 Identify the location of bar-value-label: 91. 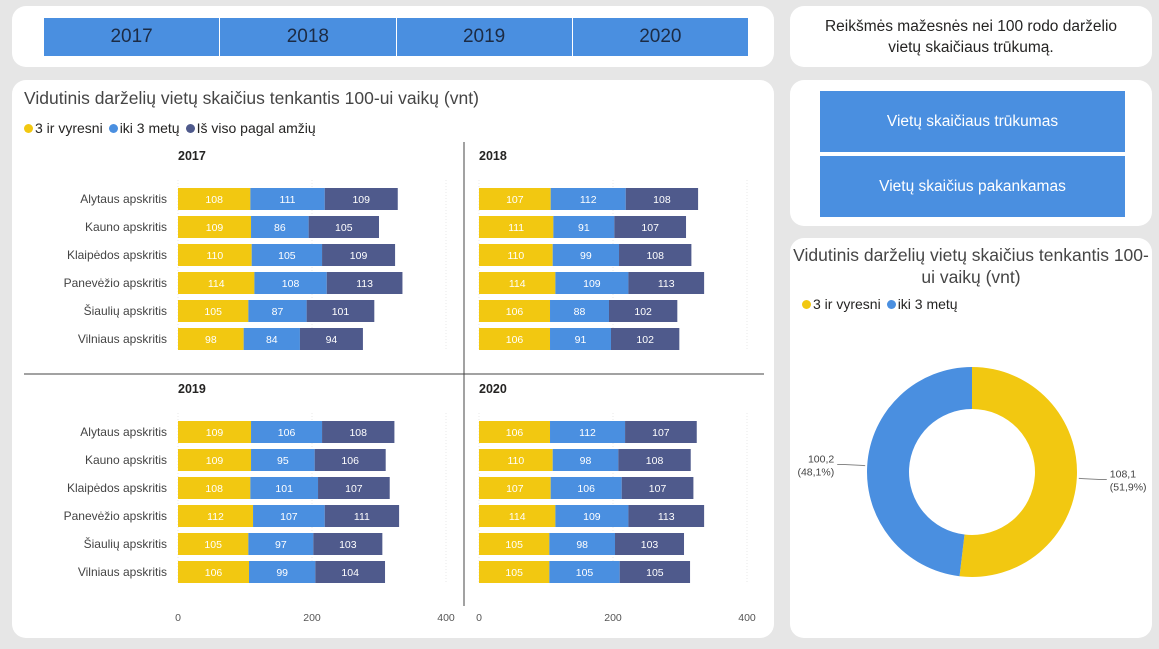
(581, 340).